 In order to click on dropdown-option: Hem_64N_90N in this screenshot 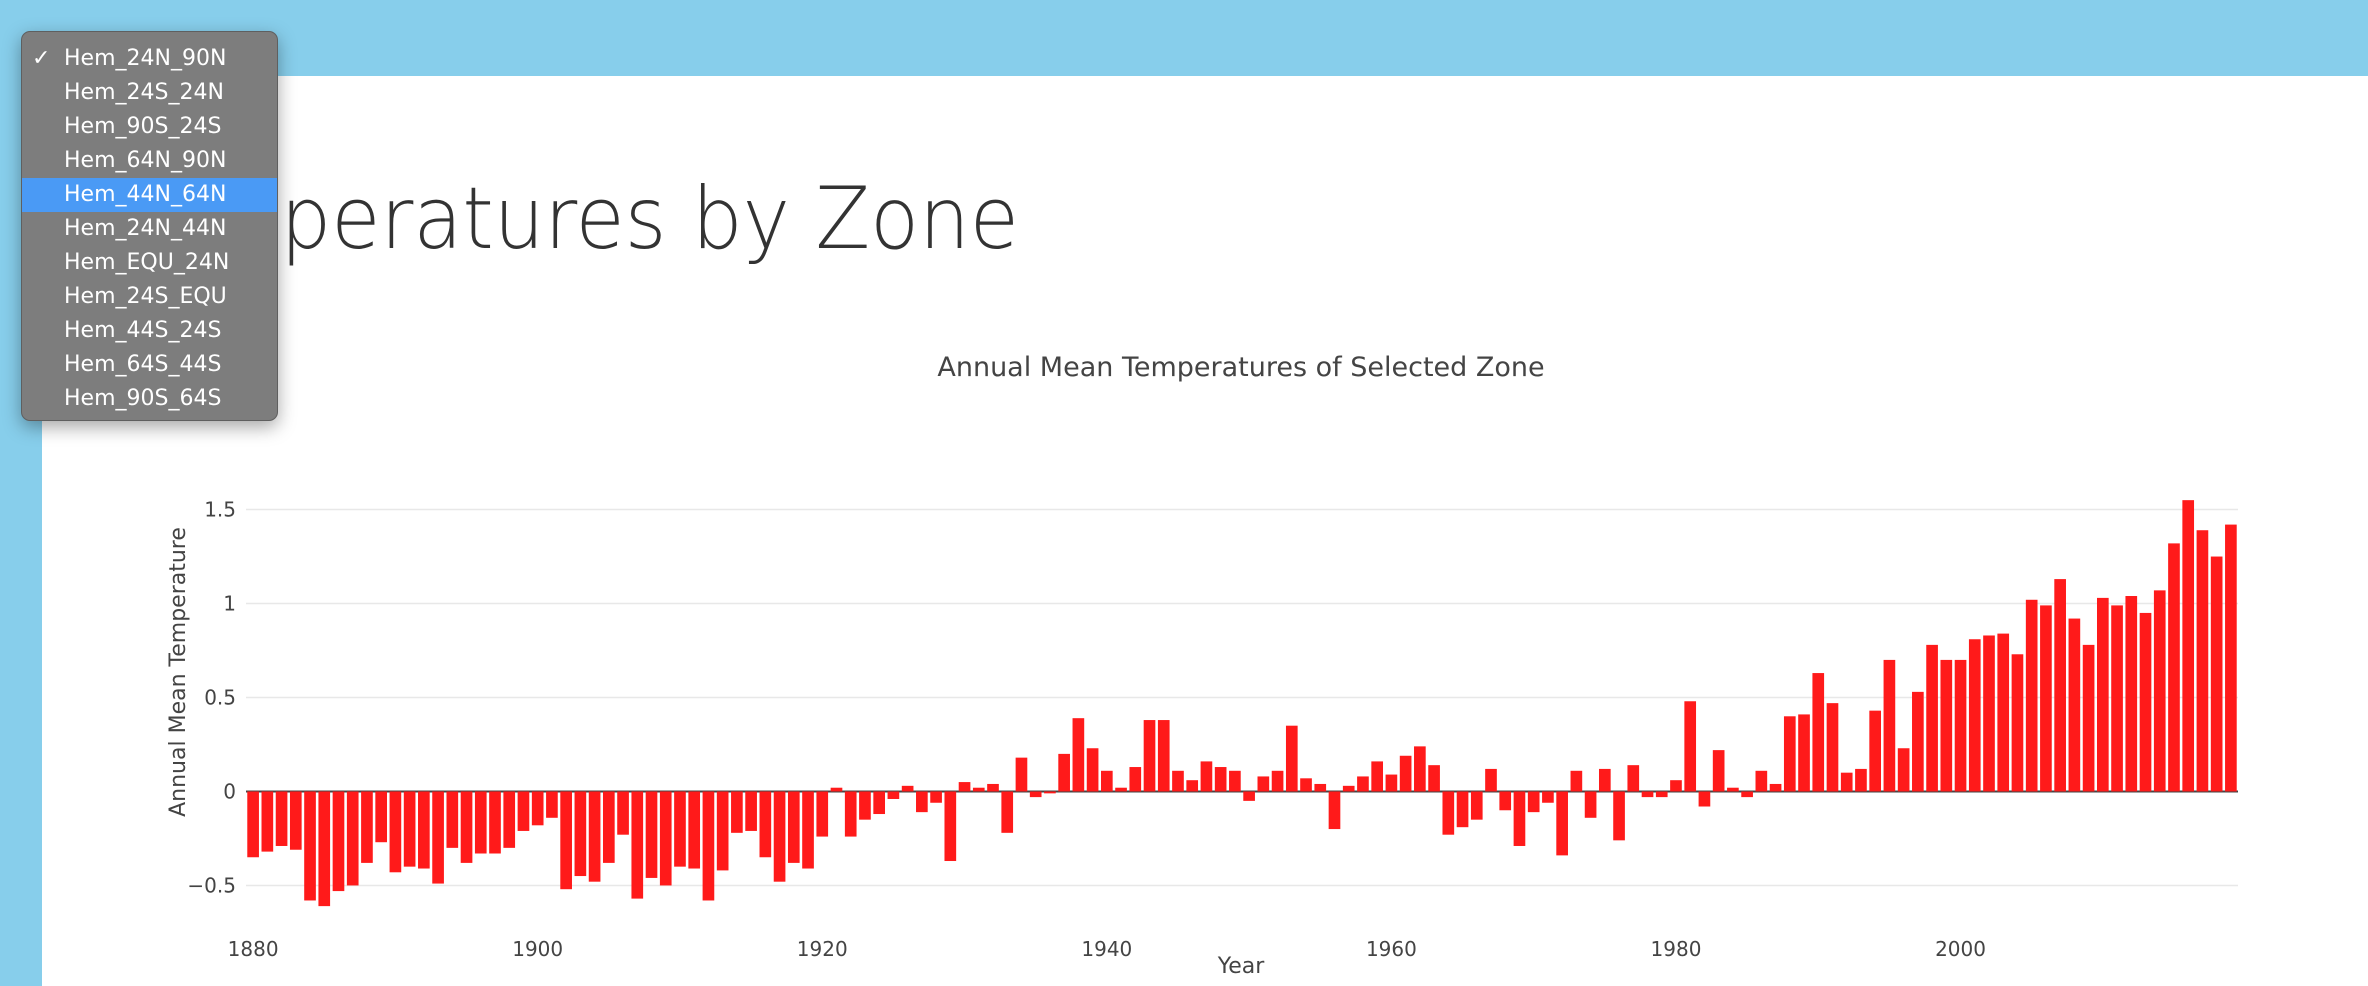, I will do `click(149, 161)`.